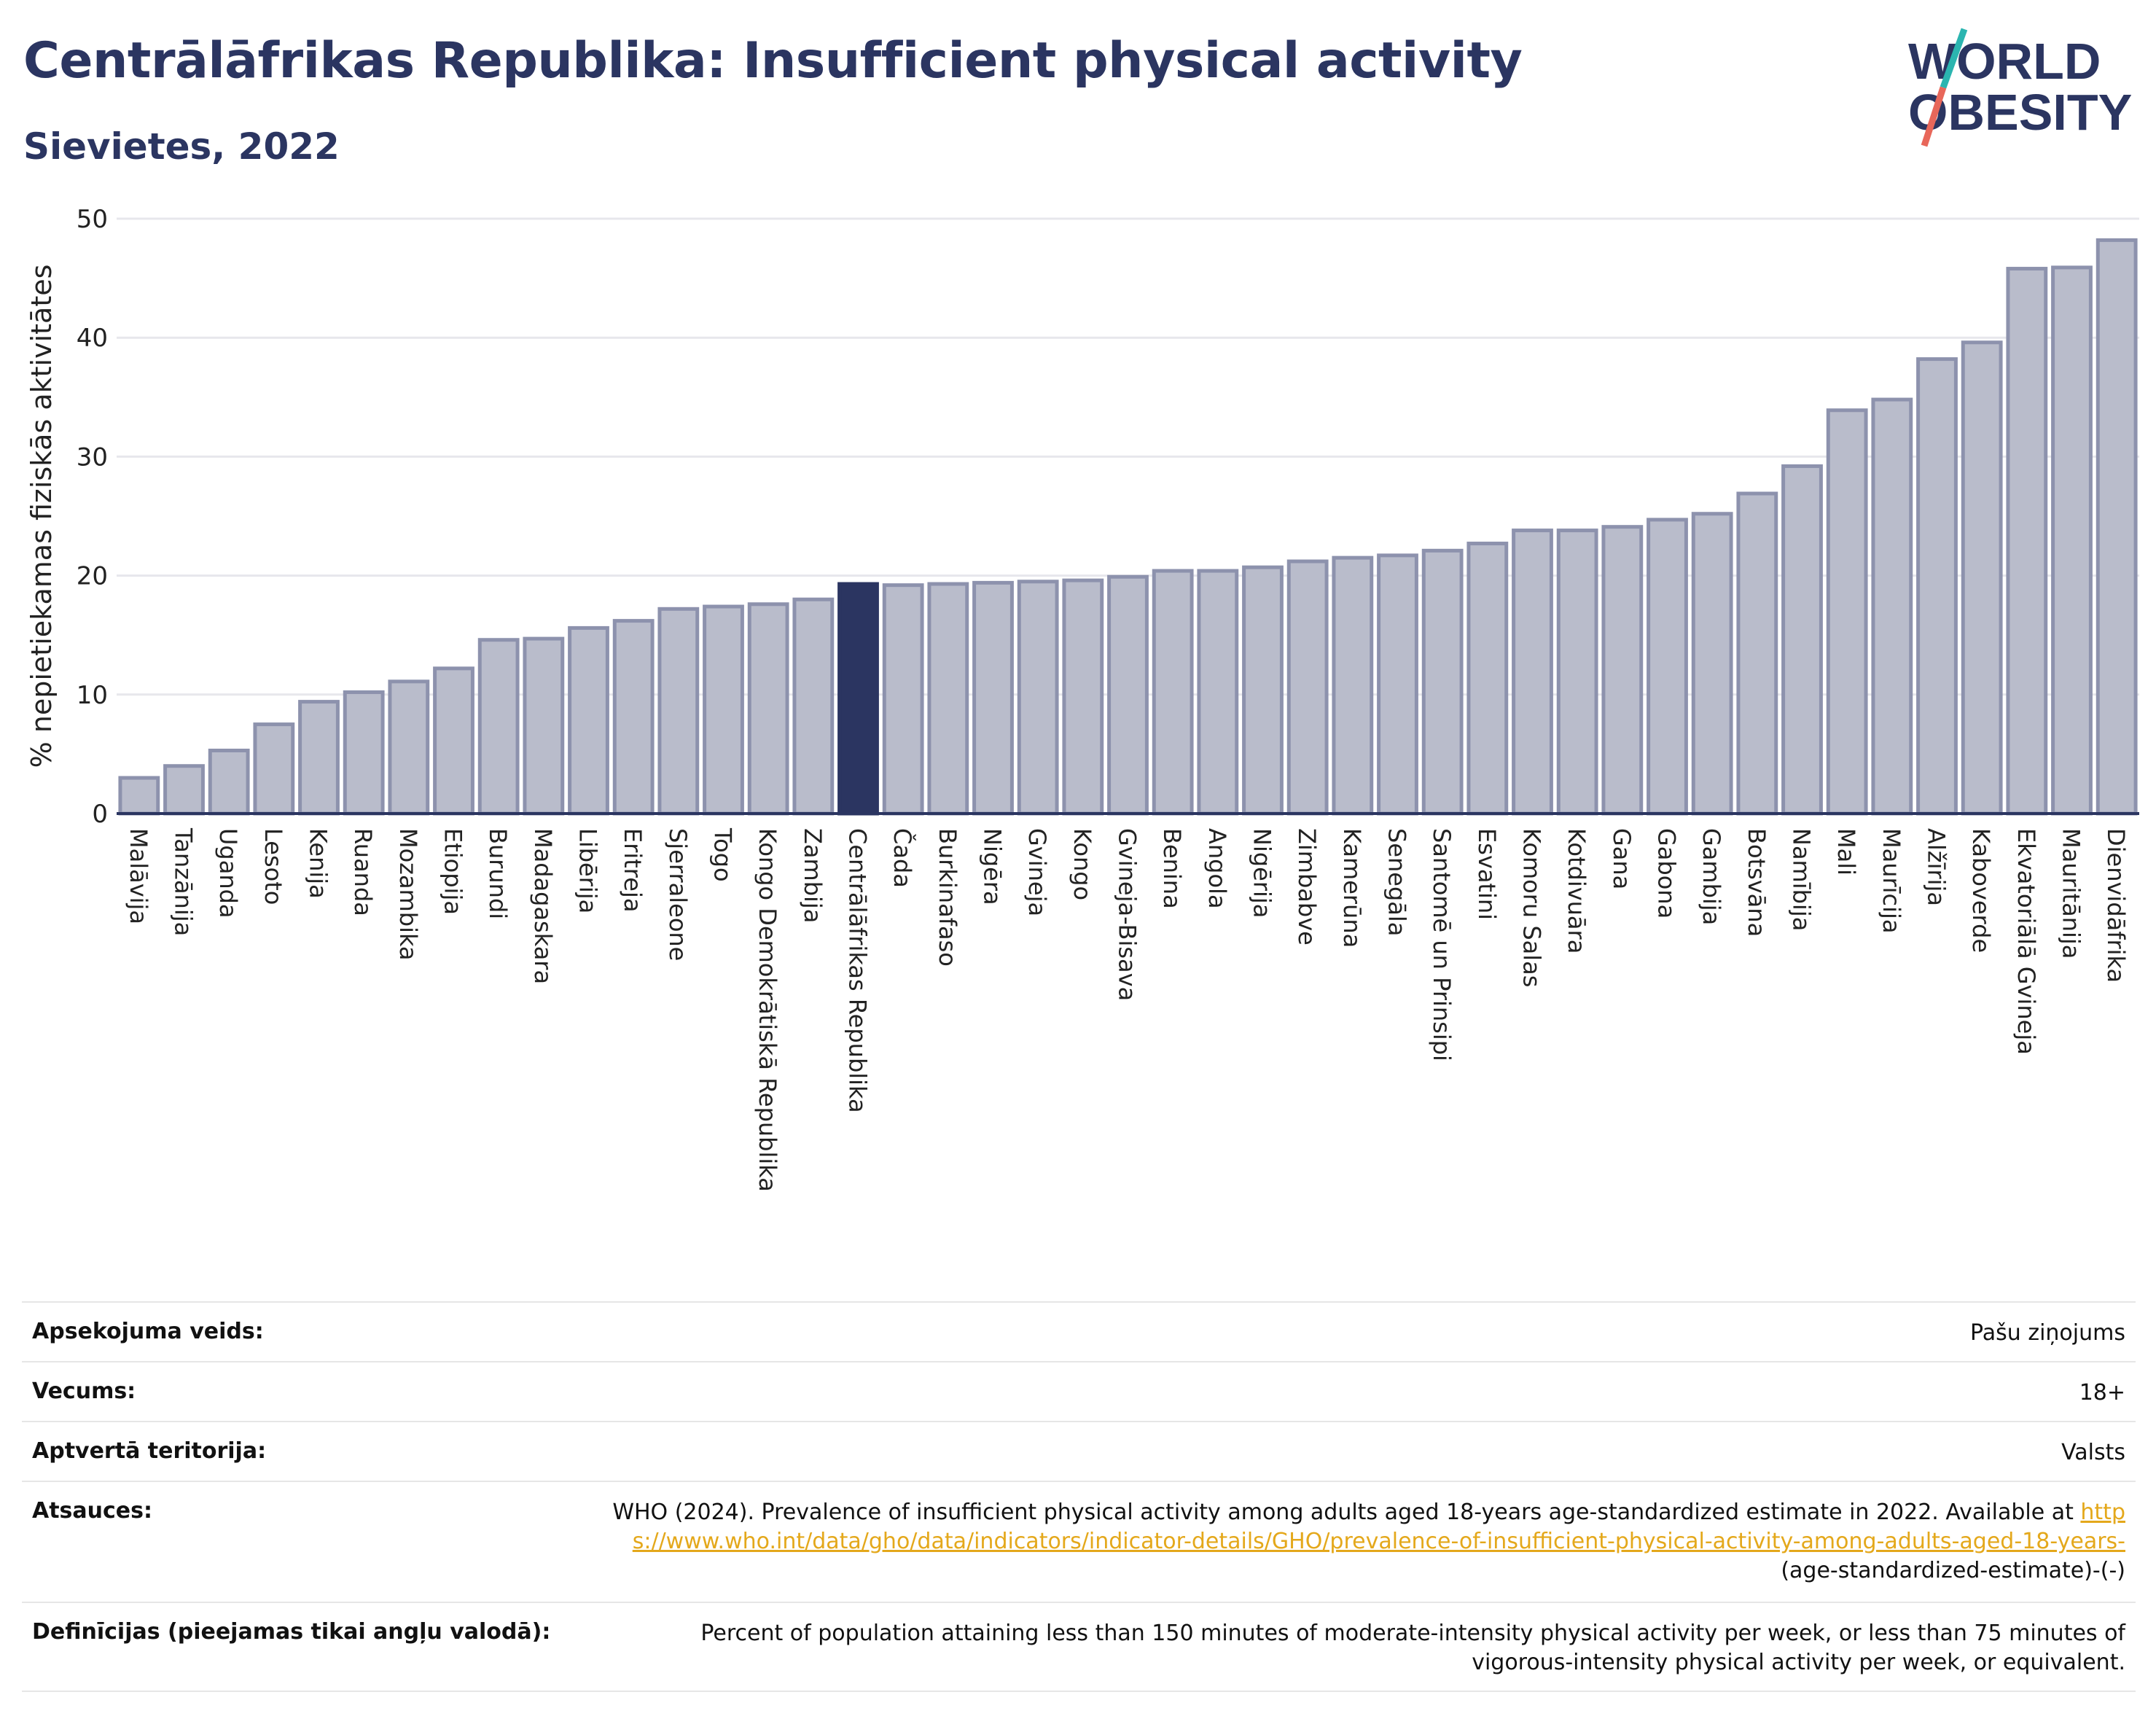 This screenshot has width=2156, height=1735. I want to click on logo-slash-teal, so click(1954, 58).